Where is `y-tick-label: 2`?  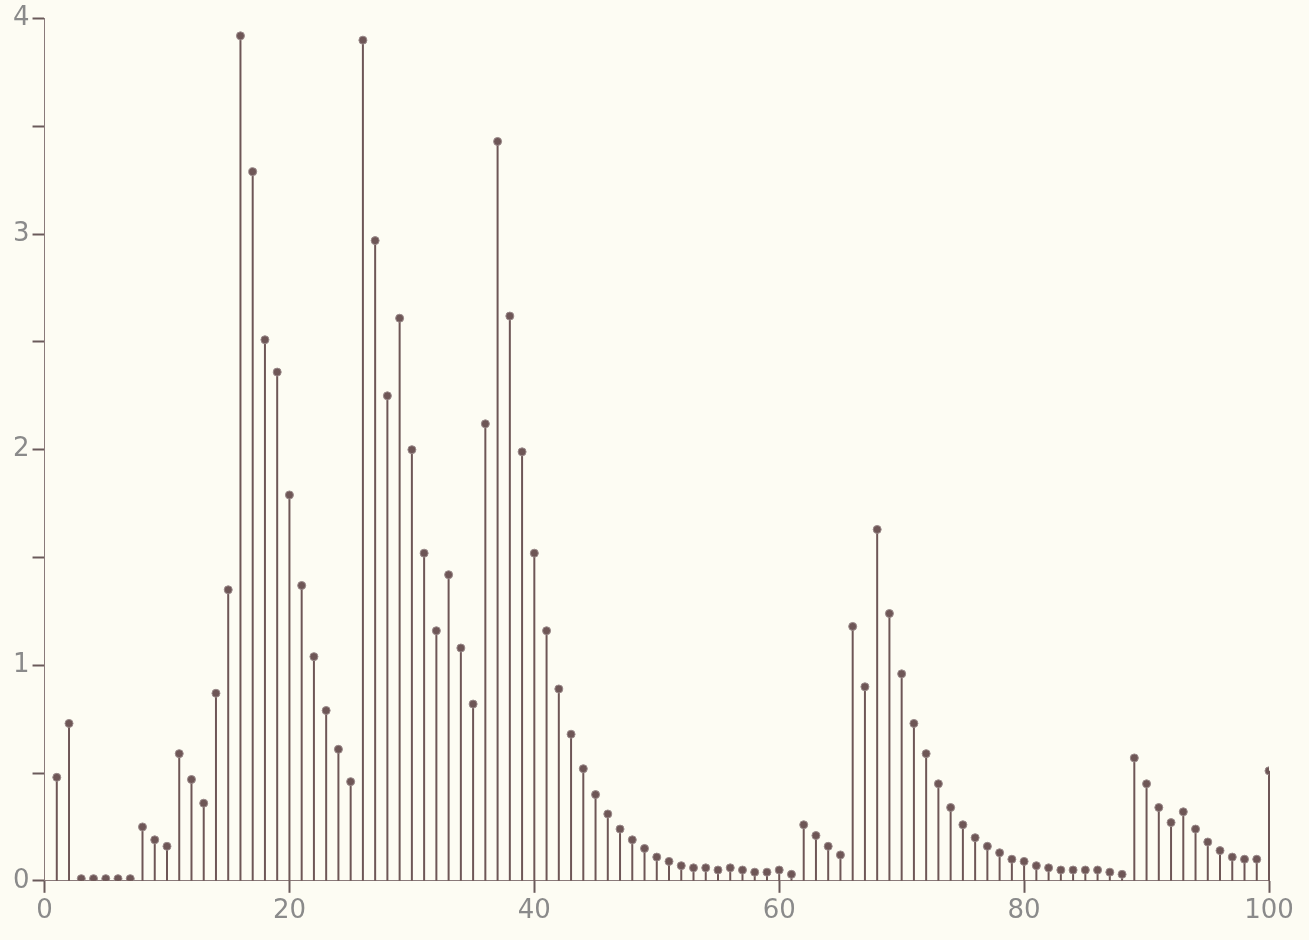
y-tick-label: 2 is located at coordinates (21, 447).